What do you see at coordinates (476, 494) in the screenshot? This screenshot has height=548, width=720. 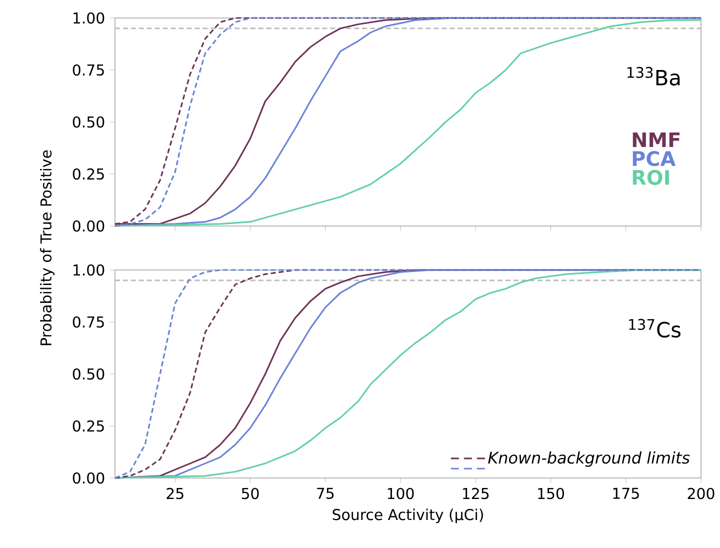 I see `x-tick-label: 125` at bounding box center [476, 494].